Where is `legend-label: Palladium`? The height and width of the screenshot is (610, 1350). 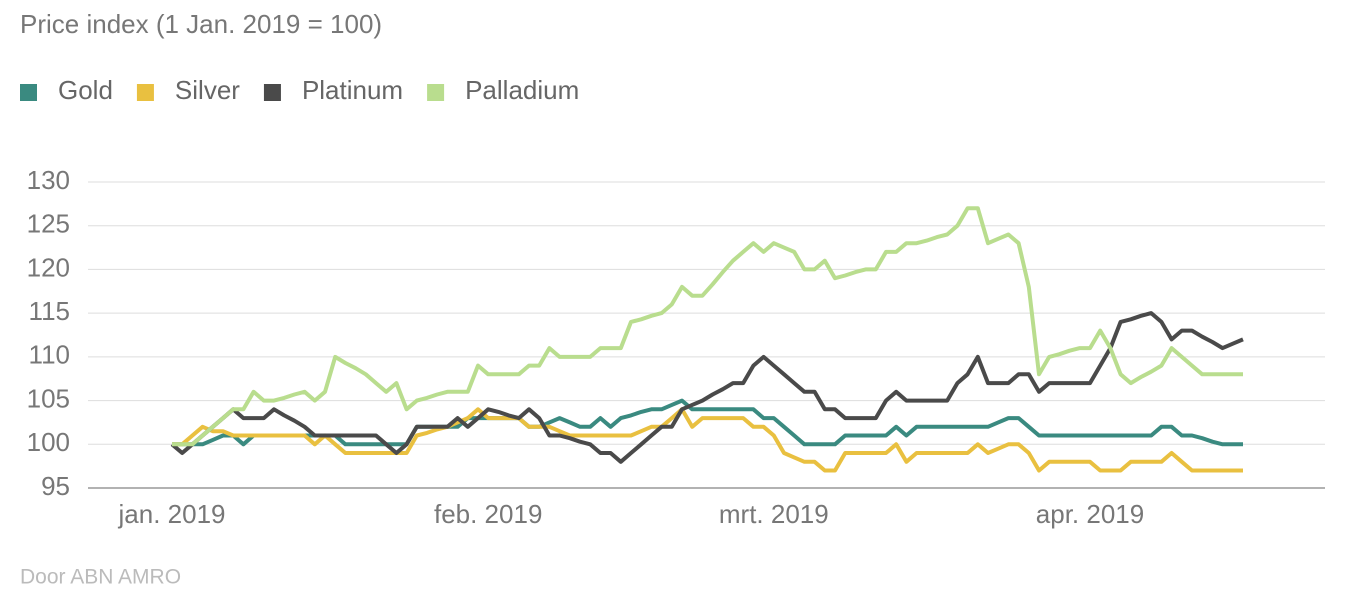
legend-label: Palladium is located at coordinates (522, 90).